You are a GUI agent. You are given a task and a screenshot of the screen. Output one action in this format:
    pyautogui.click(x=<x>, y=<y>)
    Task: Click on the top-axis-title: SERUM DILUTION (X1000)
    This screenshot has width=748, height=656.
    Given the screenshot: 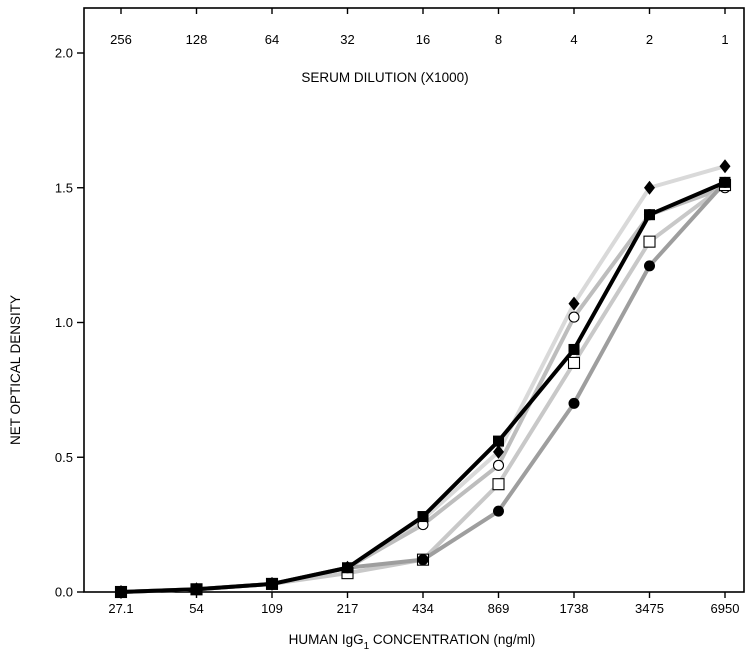 What is the action you would take?
    pyautogui.click(x=384, y=77)
    